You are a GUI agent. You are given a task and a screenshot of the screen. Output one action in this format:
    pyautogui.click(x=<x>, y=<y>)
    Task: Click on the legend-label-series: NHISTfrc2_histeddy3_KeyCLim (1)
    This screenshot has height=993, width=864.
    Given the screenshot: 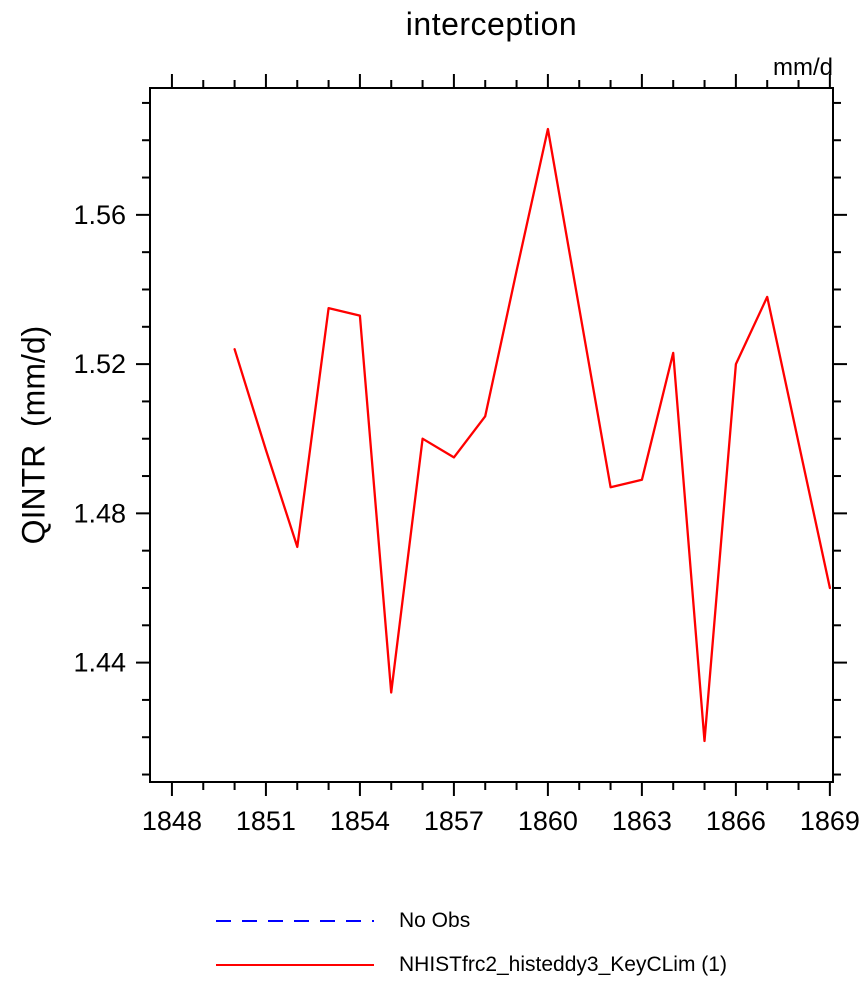 What is the action you would take?
    pyautogui.click(x=563, y=964)
    